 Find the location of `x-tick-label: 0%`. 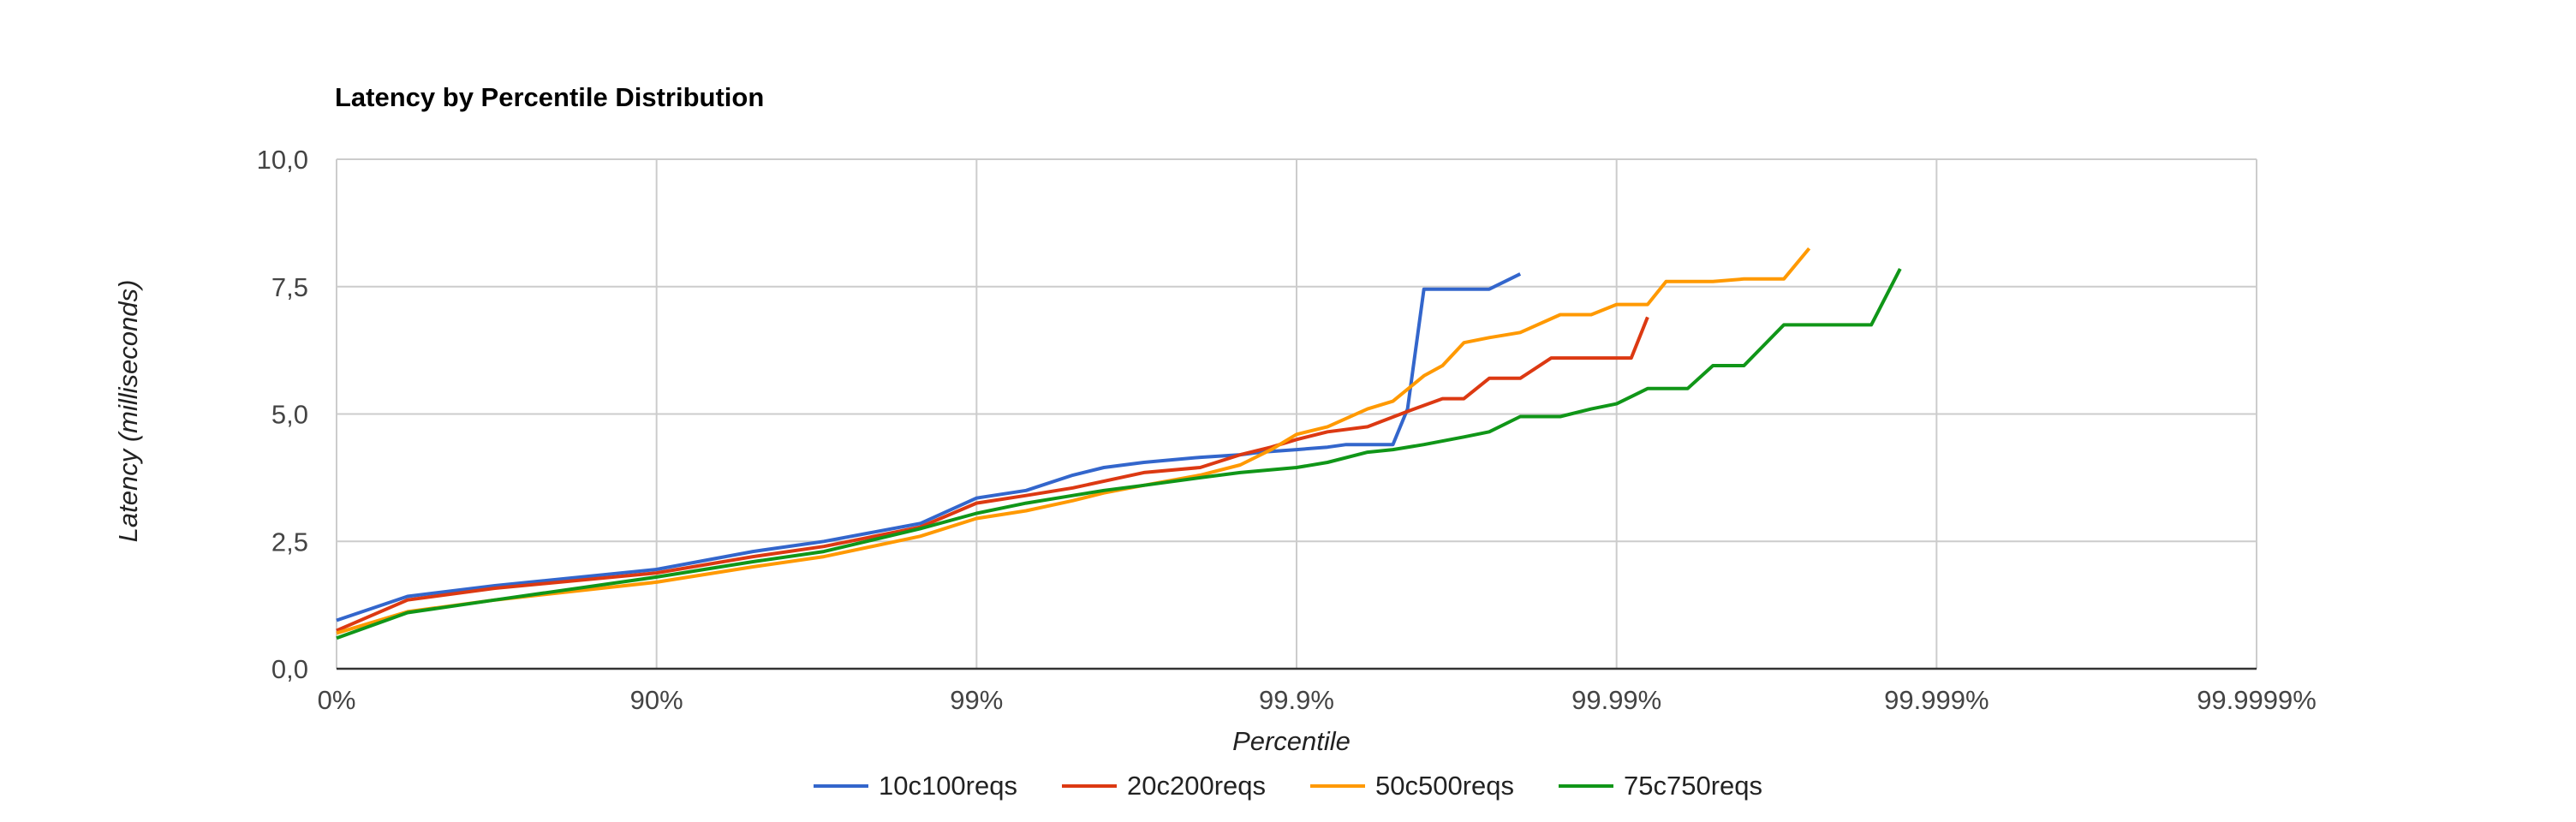

x-tick-label: 0% is located at coordinates (337, 700).